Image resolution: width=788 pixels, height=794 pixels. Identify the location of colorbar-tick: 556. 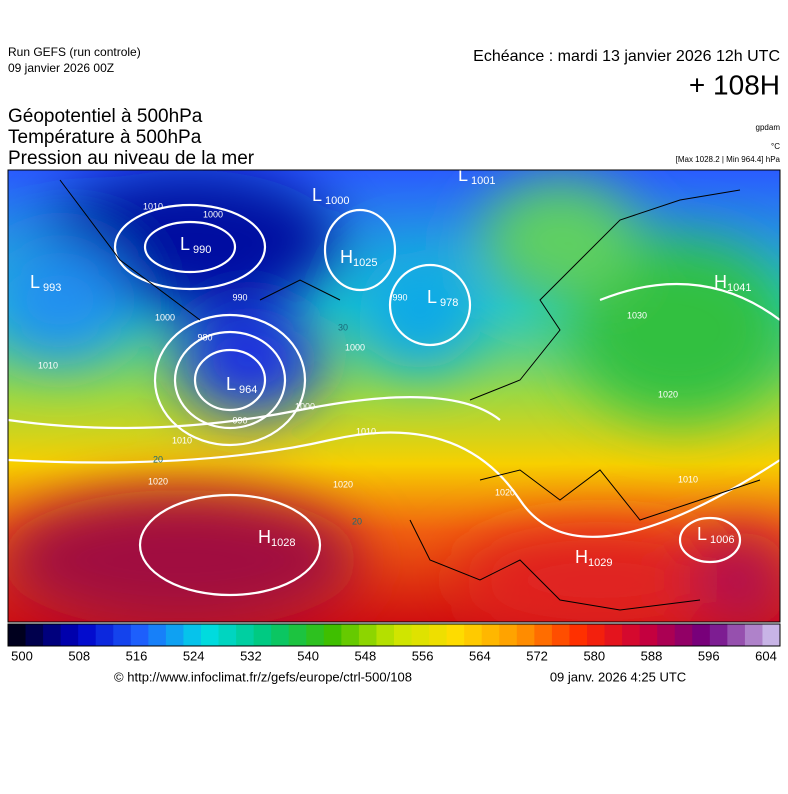
(423, 655).